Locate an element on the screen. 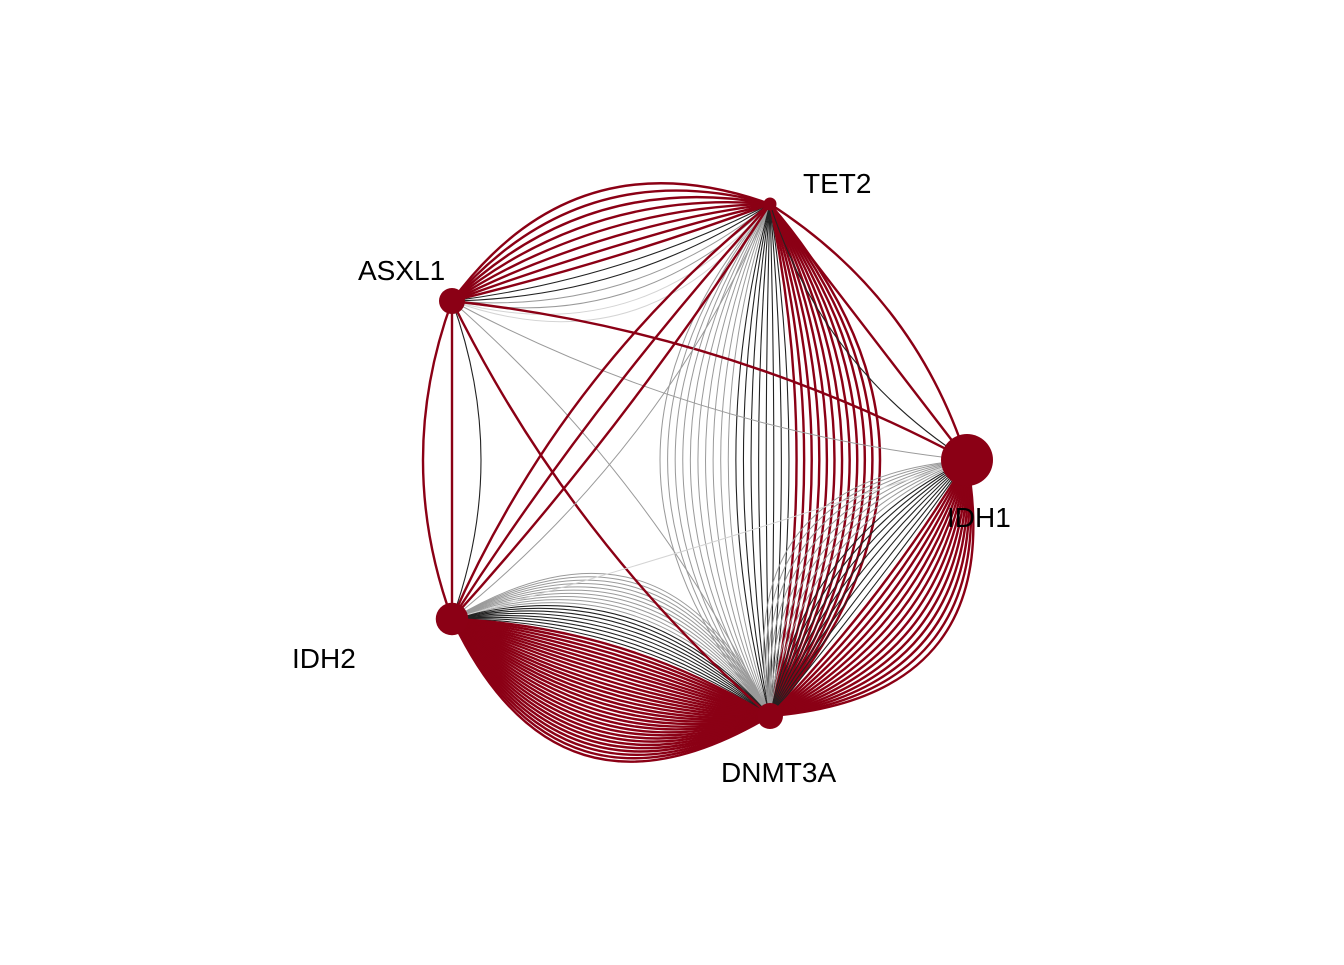 This screenshot has height=965, width=1344. edge-asxl1-tet2-dark is located at coordinates (611, 252).